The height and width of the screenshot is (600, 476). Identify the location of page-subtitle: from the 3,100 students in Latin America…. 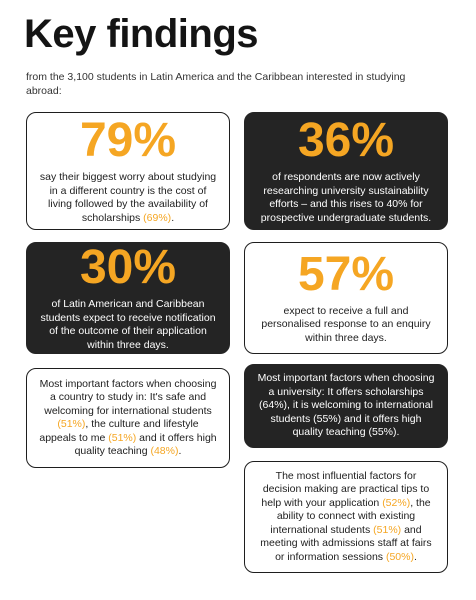
(216, 84).